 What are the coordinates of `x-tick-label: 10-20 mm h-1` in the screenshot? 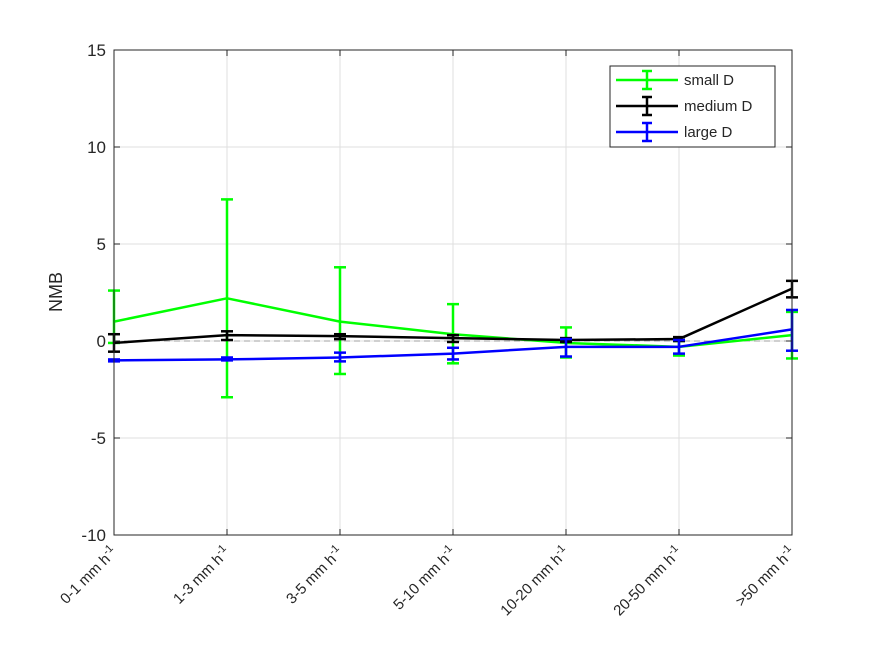 It's located at (534, 580).